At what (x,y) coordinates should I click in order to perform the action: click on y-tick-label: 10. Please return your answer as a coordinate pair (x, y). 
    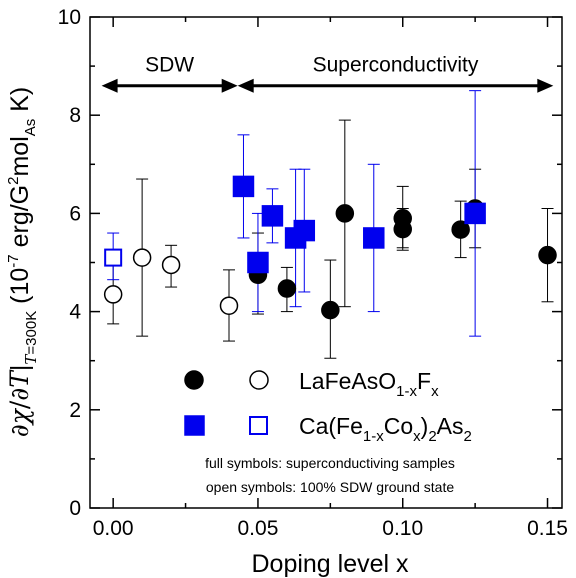
    Looking at the image, I should click on (69, 17).